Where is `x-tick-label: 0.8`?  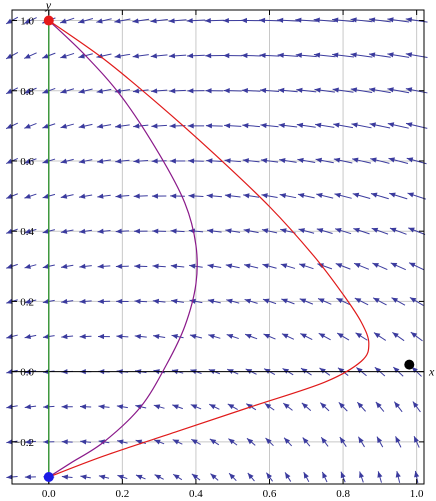 x-tick-label: 0.8 is located at coordinates (343, 494).